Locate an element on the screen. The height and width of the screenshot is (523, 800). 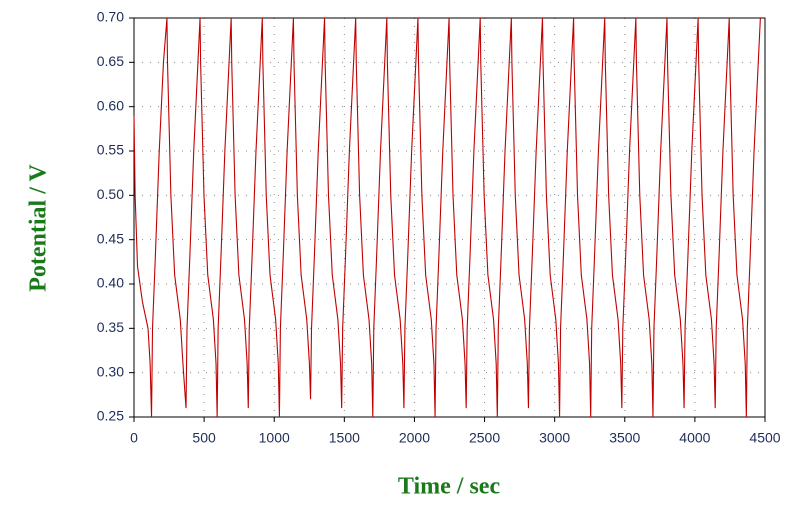
y-tick-label: 0.30 is located at coordinates (110, 371).